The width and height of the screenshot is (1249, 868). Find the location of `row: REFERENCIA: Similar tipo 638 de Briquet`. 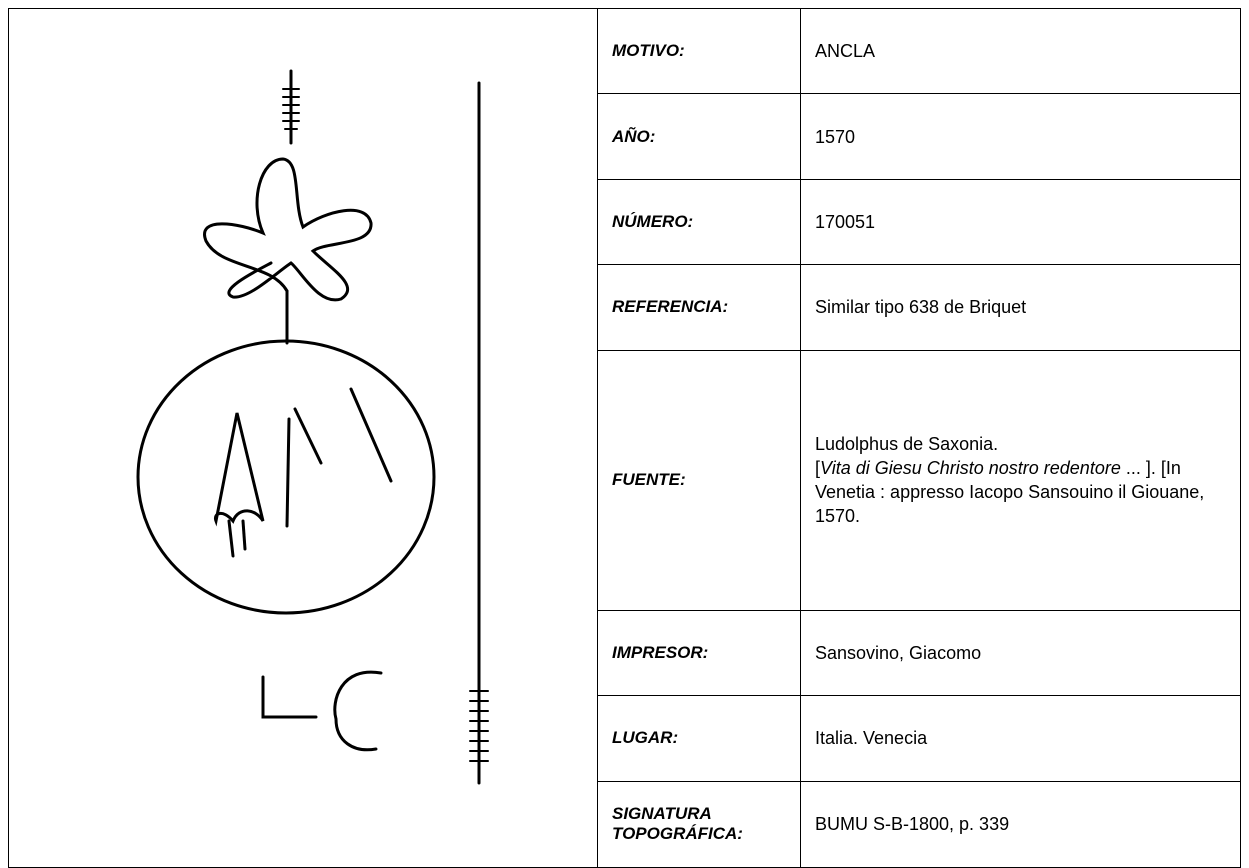

row: REFERENCIA: Similar tipo 638 de Briquet is located at coordinates (625, 307).